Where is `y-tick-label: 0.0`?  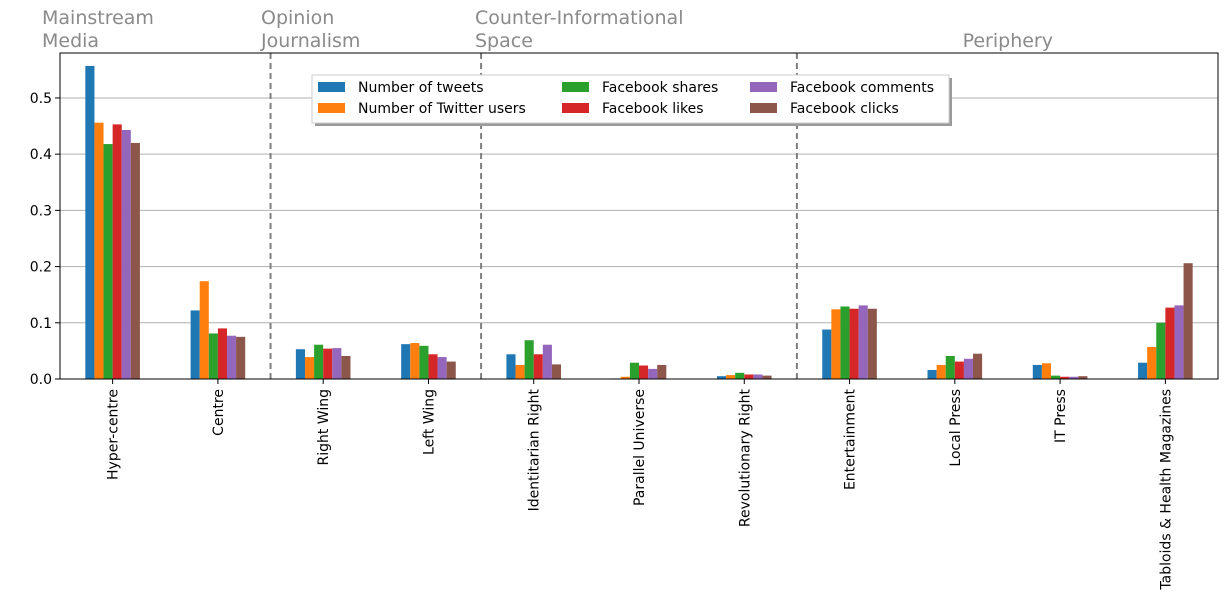
y-tick-label: 0.0 is located at coordinates (41, 380).